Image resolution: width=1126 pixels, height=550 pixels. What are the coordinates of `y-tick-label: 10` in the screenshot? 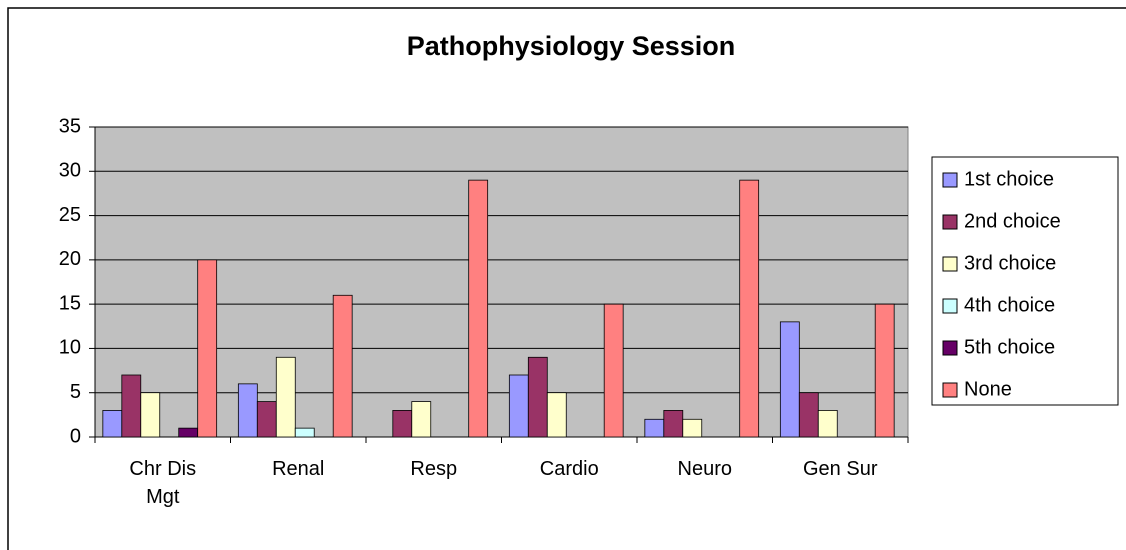 It's located at (70, 348).